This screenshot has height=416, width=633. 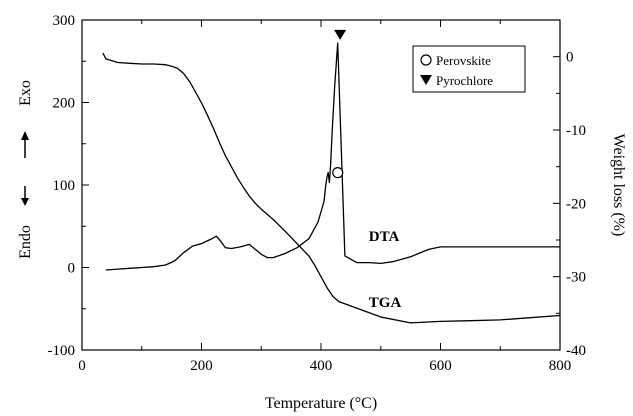 I want to click on legend: Perovskite Pyrochlore, so click(x=469, y=69).